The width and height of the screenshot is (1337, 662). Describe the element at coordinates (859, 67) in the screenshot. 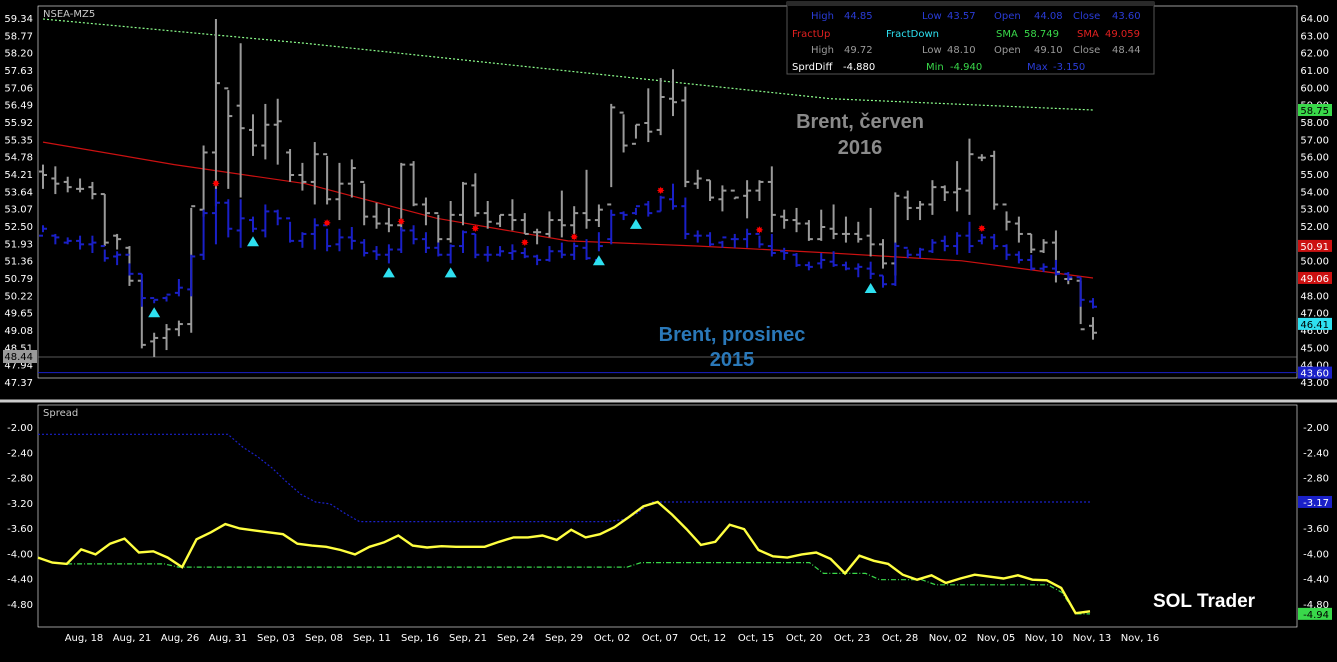

I see `info-sprddiff-value: -4.880` at that location.